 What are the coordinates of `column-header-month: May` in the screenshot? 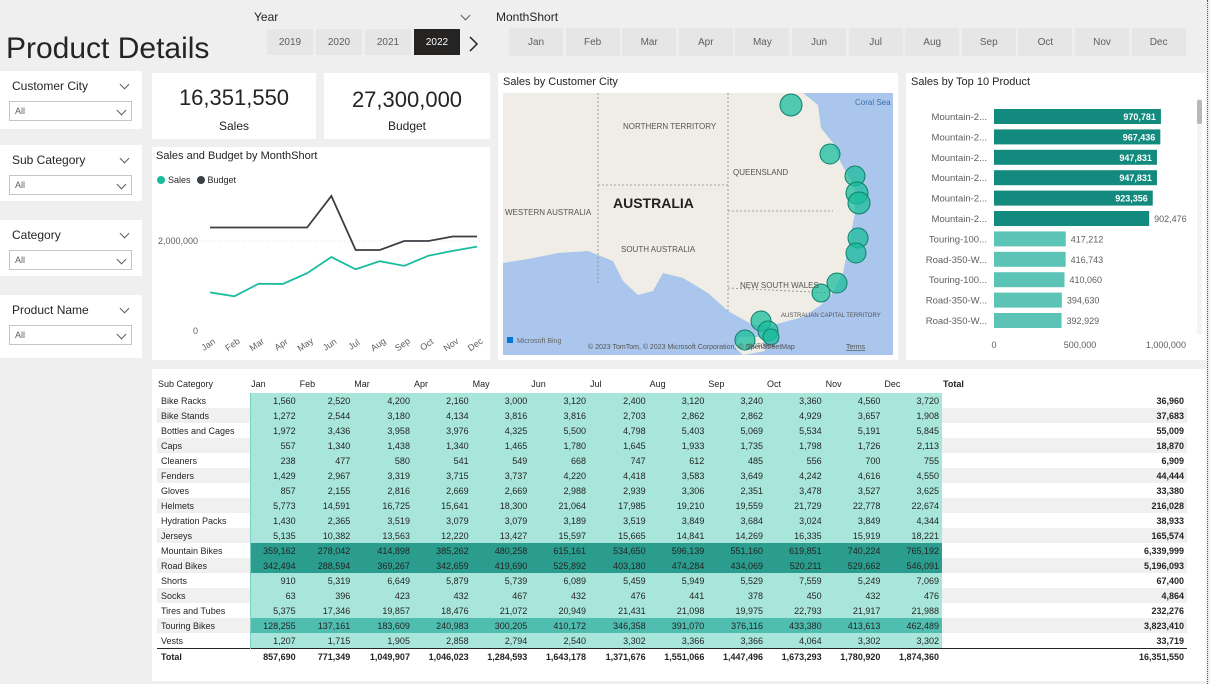 It's located at (481, 384).